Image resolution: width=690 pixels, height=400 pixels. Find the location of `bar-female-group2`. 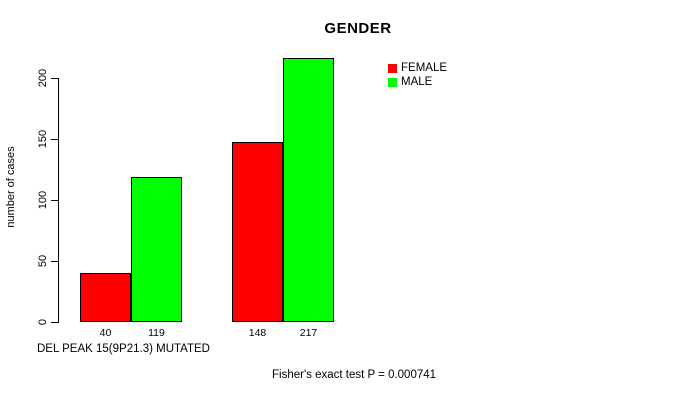

bar-female-group2 is located at coordinates (257, 232).